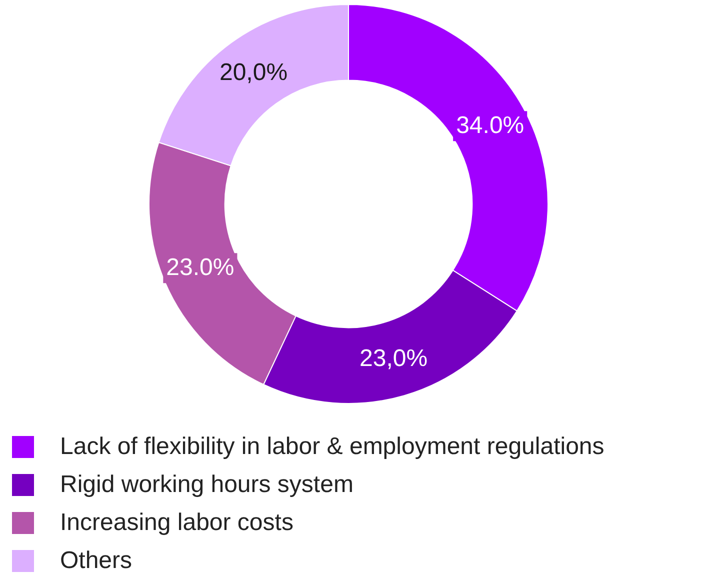 This screenshot has height=586, width=725. What do you see at coordinates (394, 358) in the screenshot?
I see `data-label: 23,0%` at bounding box center [394, 358].